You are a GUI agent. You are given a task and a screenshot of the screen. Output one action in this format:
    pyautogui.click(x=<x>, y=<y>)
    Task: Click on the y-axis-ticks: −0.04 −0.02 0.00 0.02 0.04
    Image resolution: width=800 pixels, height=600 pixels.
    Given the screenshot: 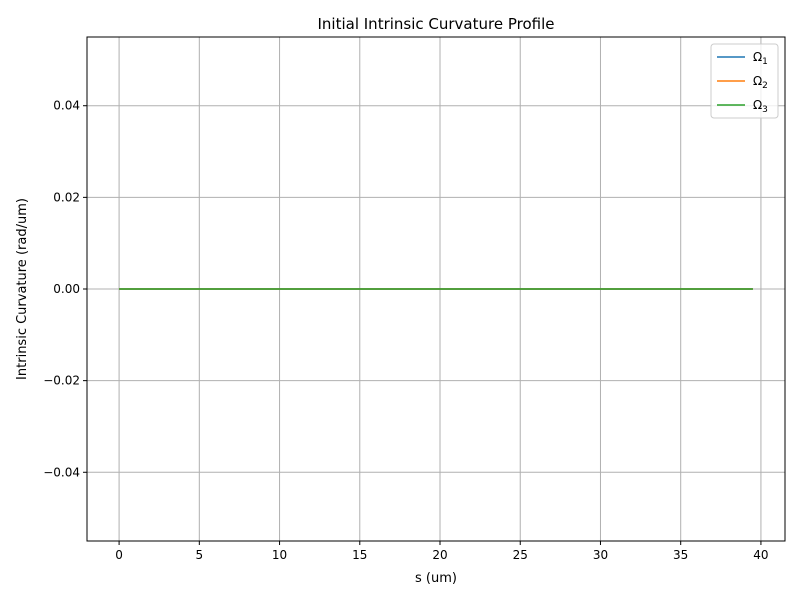 What is the action you would take?
    pyautogui.click(x=65, y=289)
    